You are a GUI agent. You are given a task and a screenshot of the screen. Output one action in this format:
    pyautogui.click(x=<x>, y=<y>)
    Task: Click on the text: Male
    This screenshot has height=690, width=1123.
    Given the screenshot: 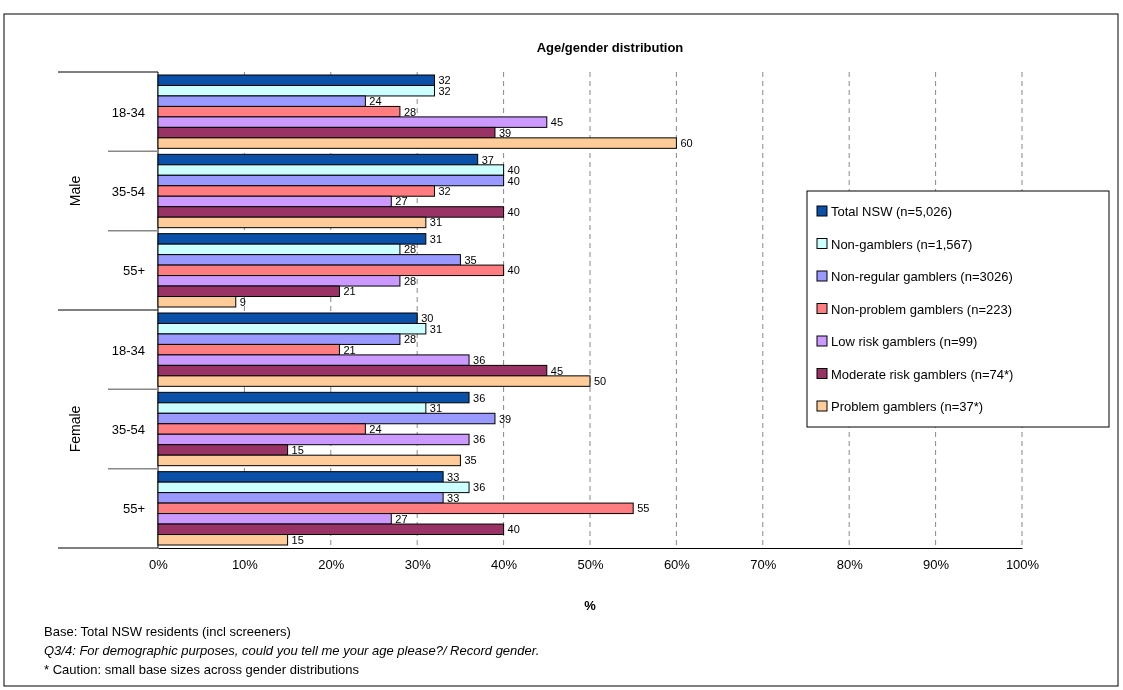 What is the action you would take?
    pyautogui.click(x=75, y=191)
    